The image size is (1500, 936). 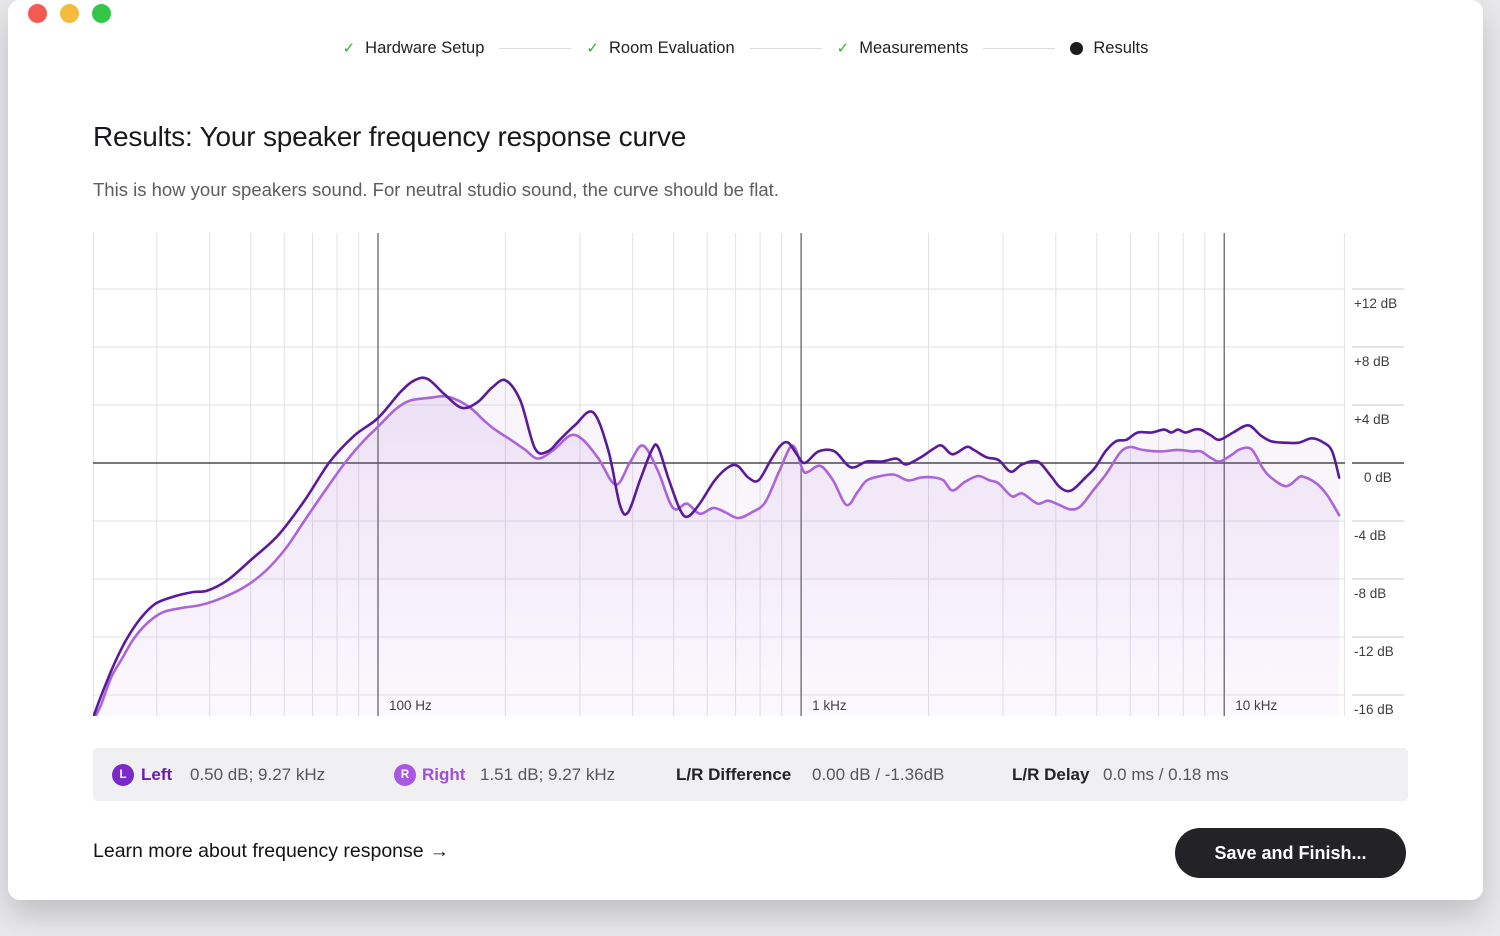 What do you see at coordinates (1166, 774) in the screenshot?
I see `lr-delay-value: 0.0 ms / 0.18 ms` at bounding box center [1166, 774].